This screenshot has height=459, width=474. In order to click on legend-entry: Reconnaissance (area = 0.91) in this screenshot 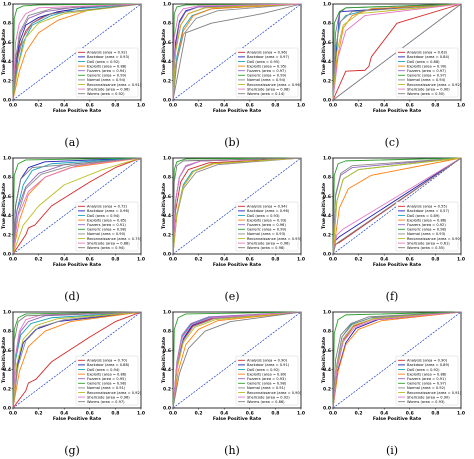, I will do `click(114, 85)`.